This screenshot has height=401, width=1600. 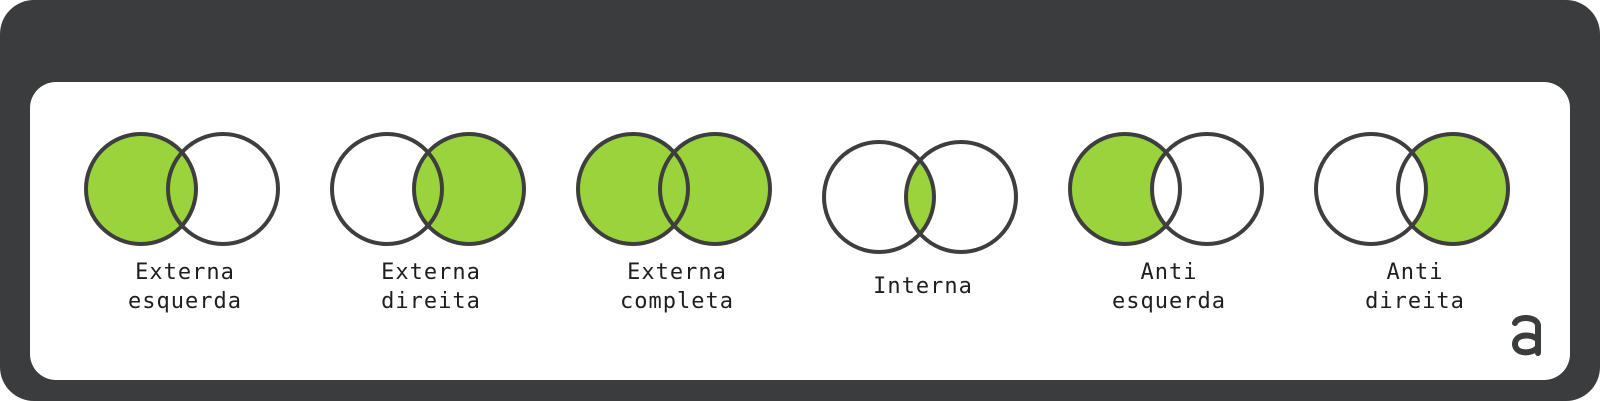 I want to click on venn-interna, so click(x=920, y=197).